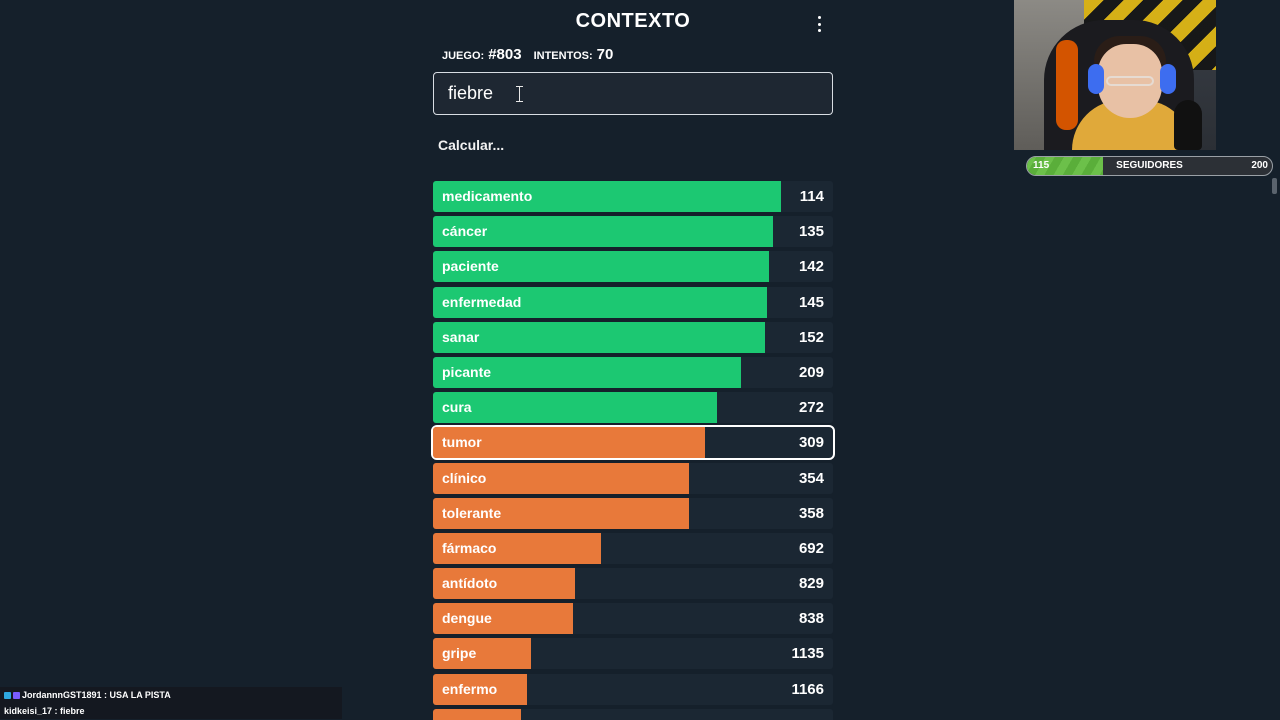  I want to click on guess-word: tolerante, so click(472, 512).